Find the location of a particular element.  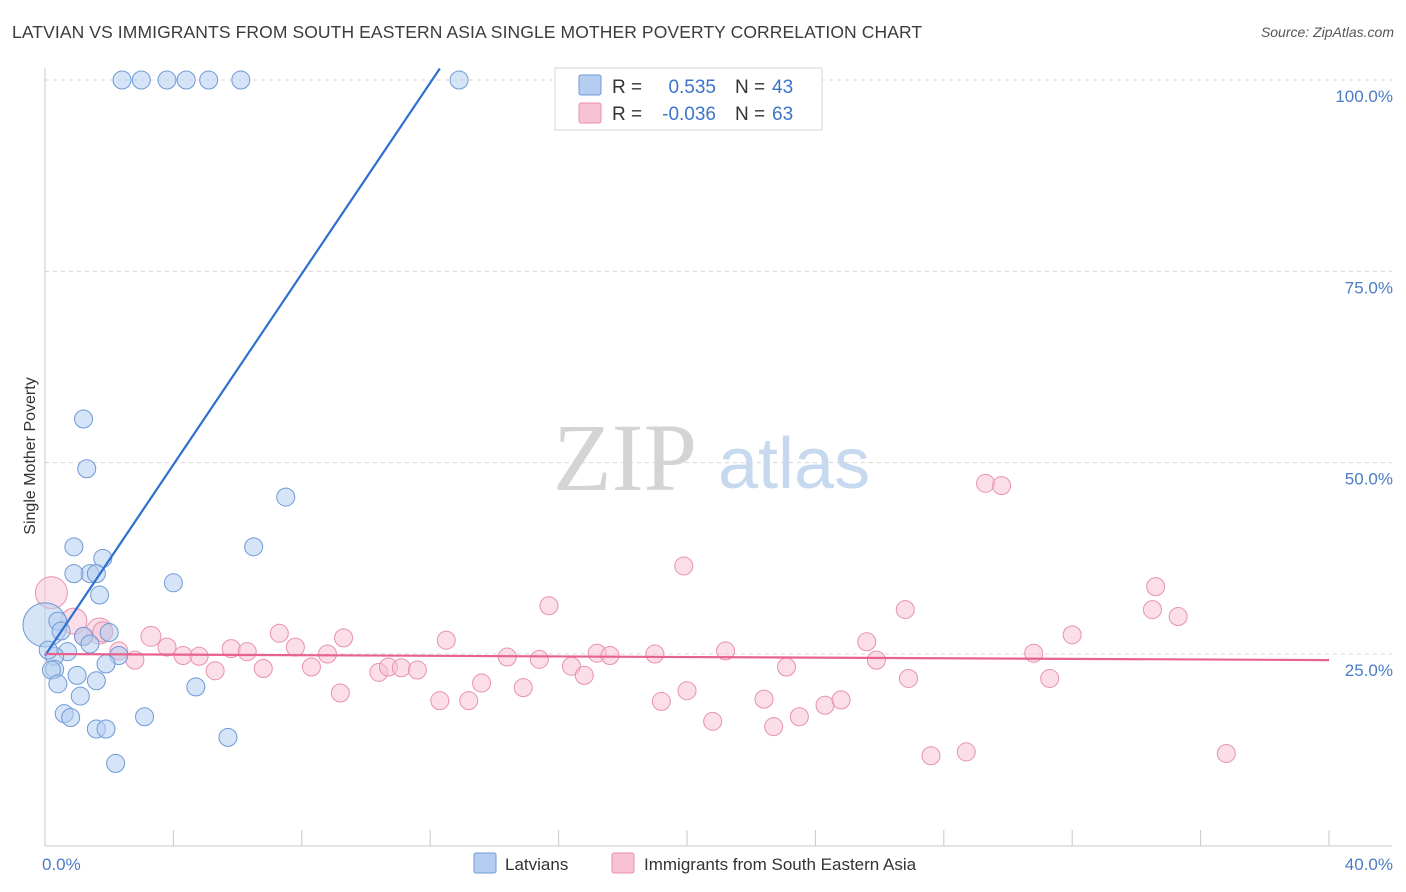

y-axis-label: Single Mother Poverty is located at coordinates (30, 455).